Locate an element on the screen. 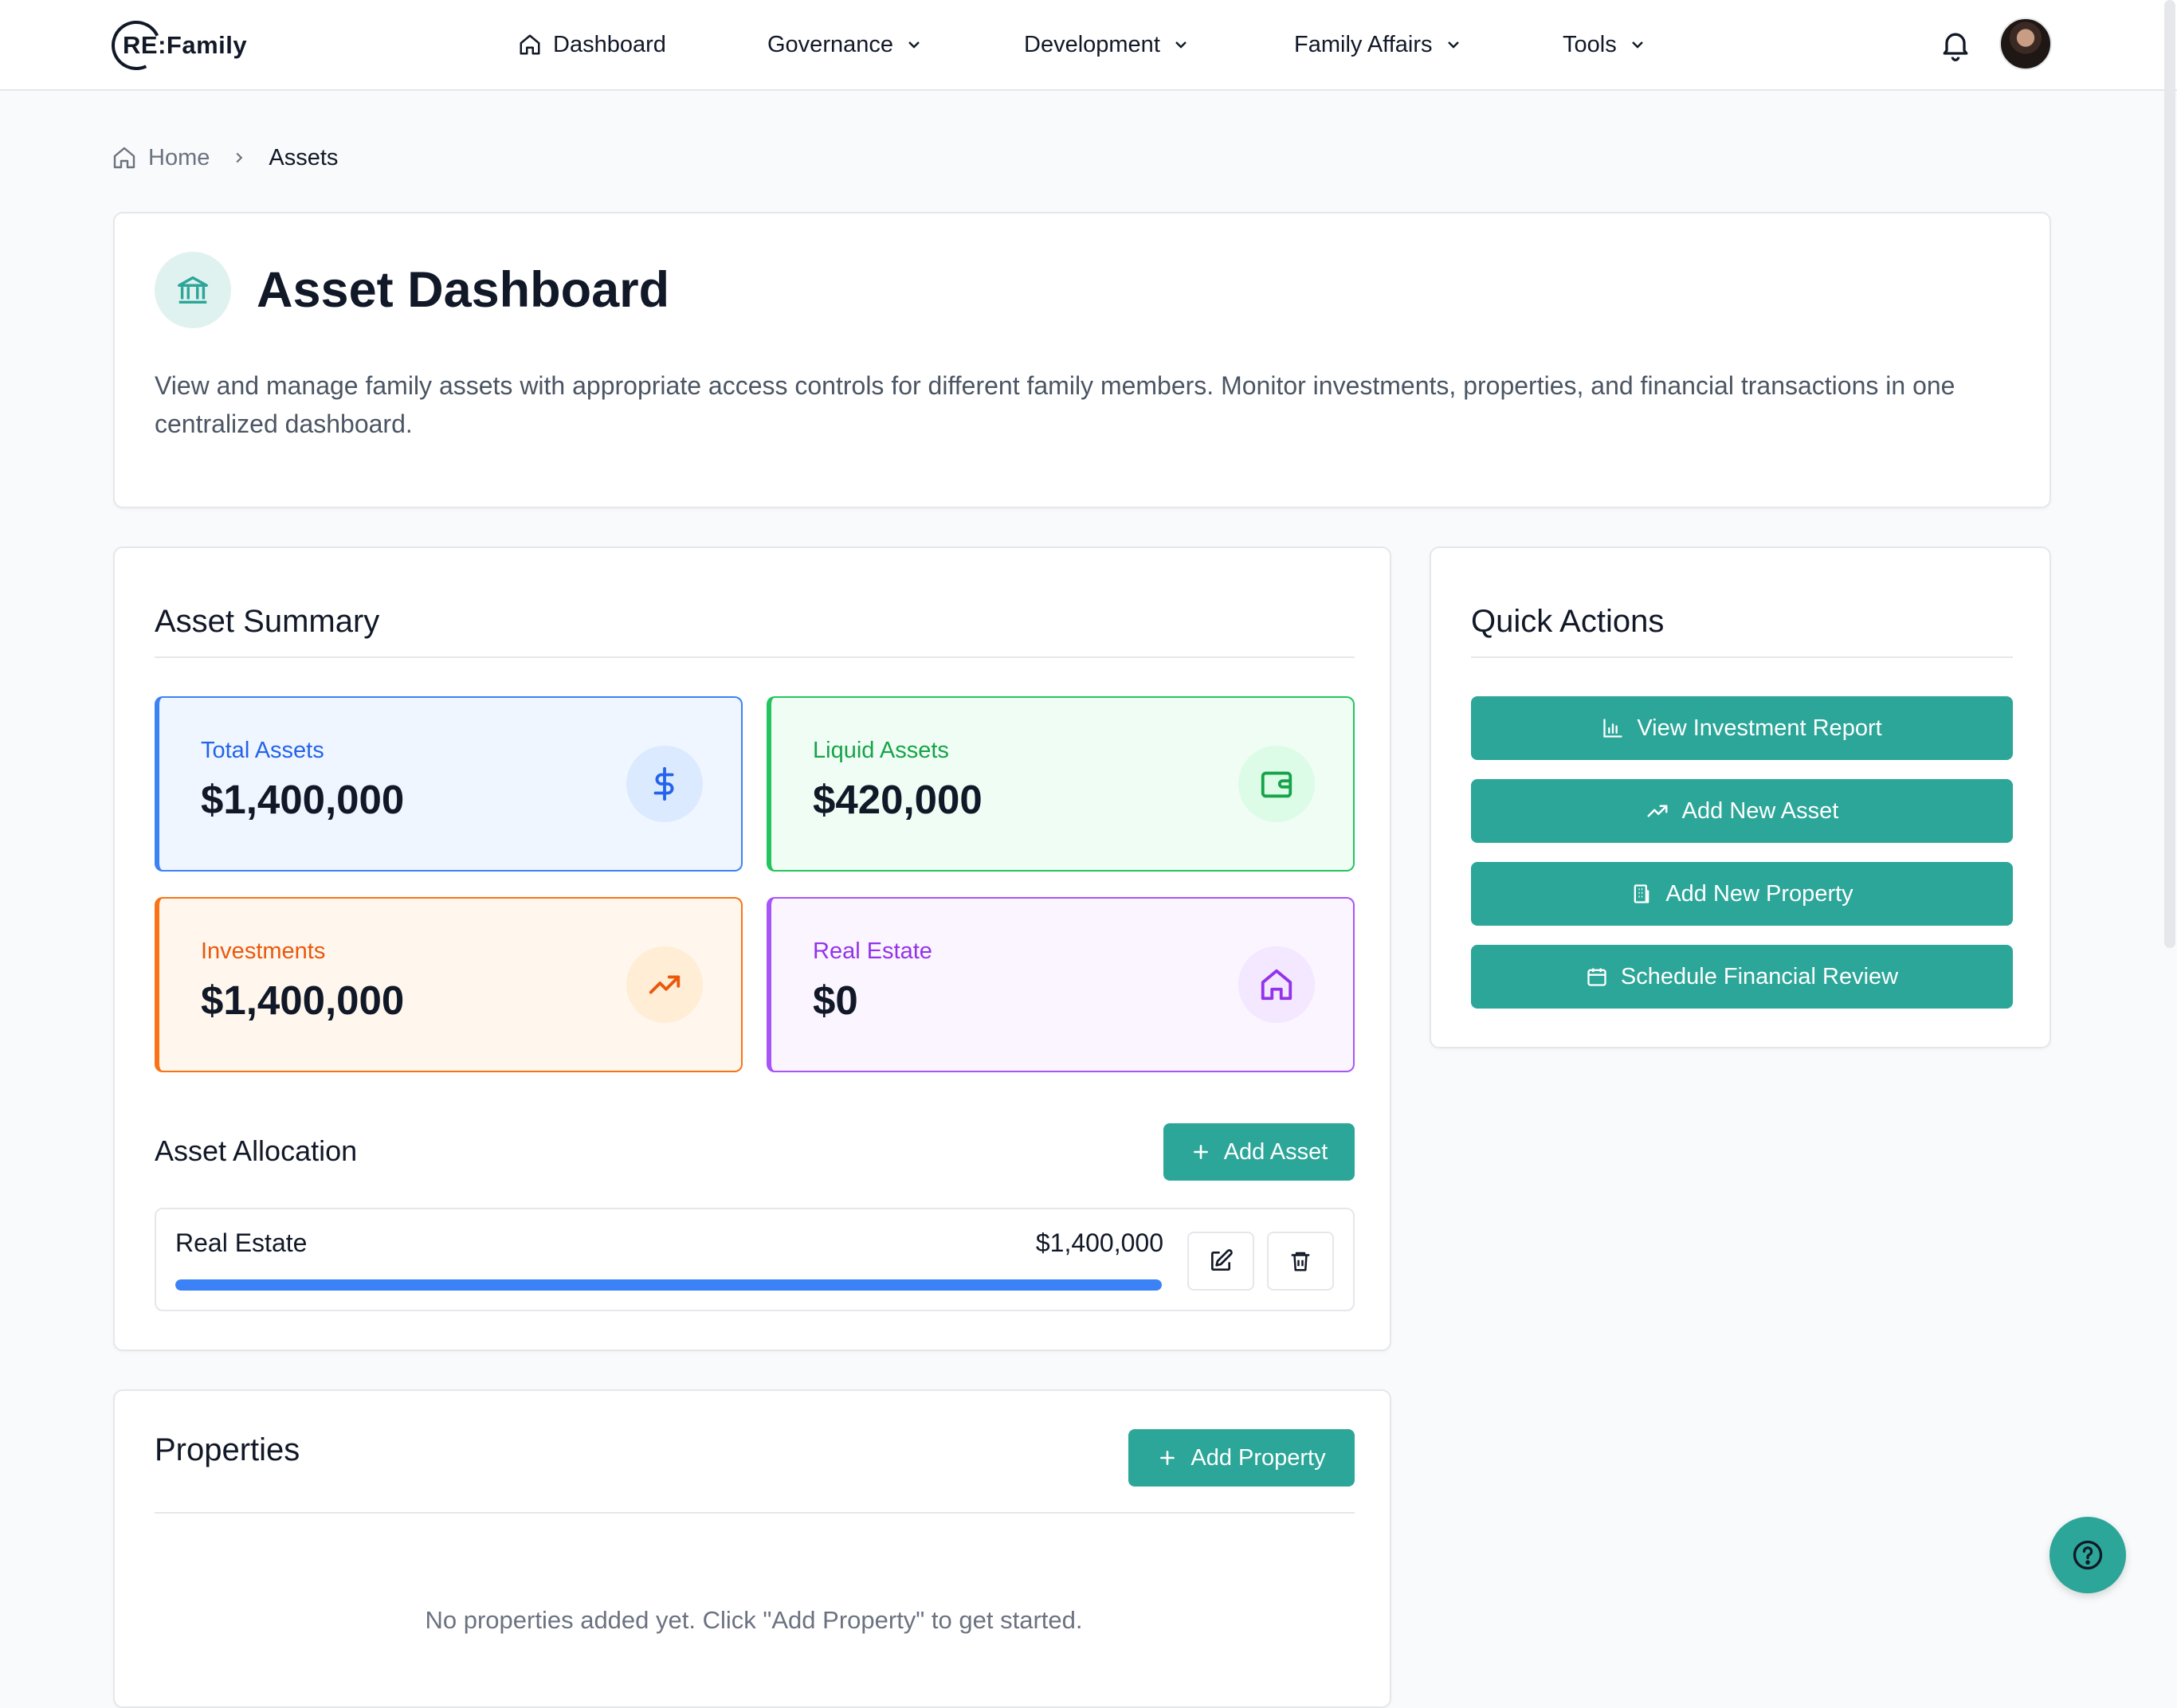 The image size is (2177, 1708). schedule-financial-review-button: Schedule Financial Review is located at coordinates (1742, 977).